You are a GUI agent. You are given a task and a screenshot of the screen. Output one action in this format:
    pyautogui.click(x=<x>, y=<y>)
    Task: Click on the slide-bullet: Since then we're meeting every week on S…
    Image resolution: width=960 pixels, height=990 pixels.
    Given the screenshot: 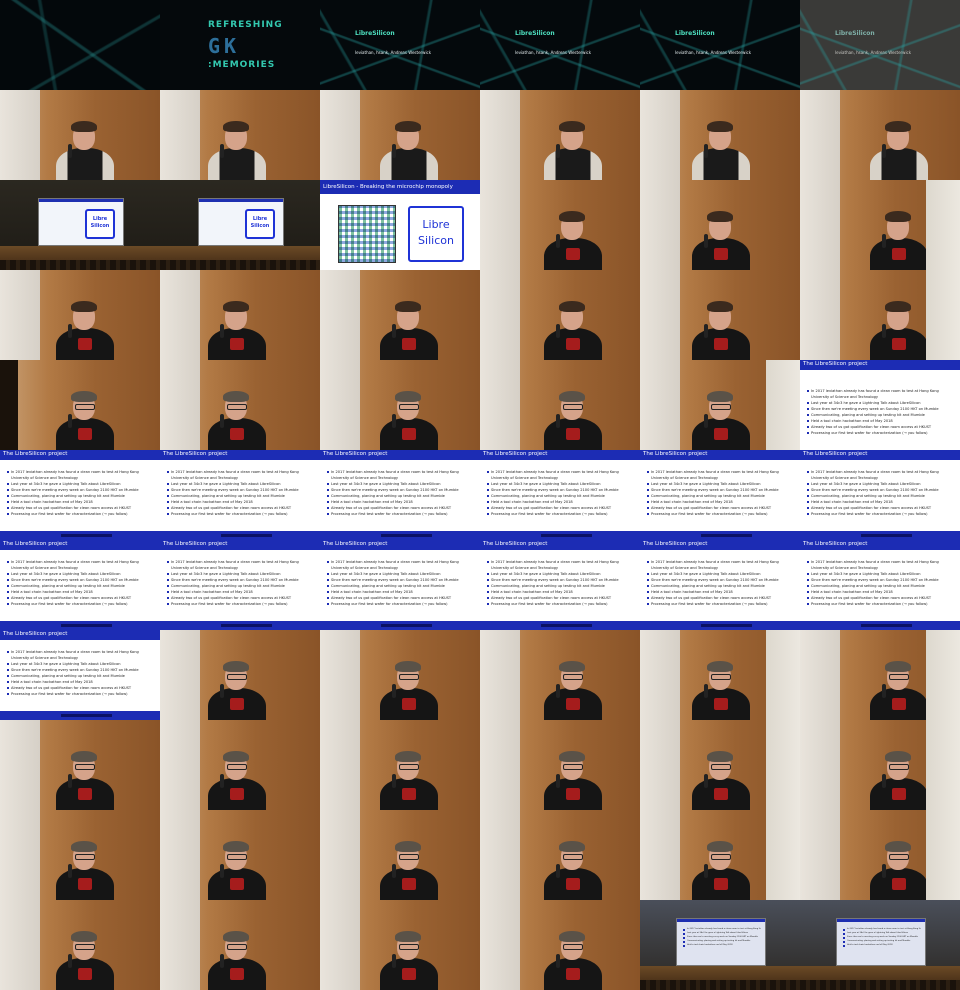 What is the action you would take?
    pyautogui.click(x=722, y=937)
    